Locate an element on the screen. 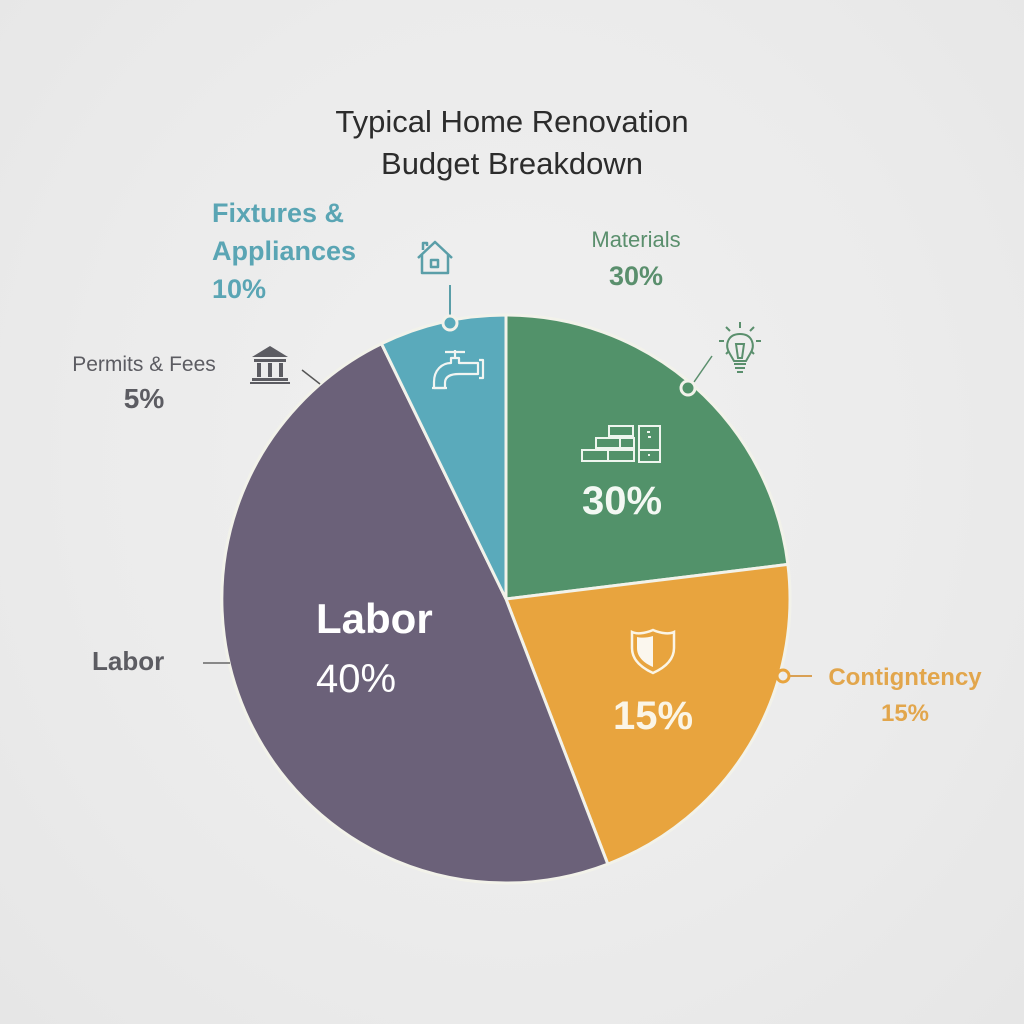  fixtures-name-line2: Appliances is located at coordinates (284, 251).